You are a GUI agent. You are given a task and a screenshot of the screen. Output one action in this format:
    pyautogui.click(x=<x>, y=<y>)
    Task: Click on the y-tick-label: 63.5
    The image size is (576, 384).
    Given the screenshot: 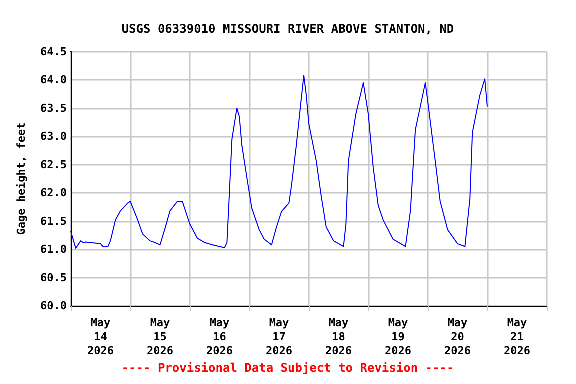 What is the action you would take?
    pyautogui.click(x=53, y=108)
    